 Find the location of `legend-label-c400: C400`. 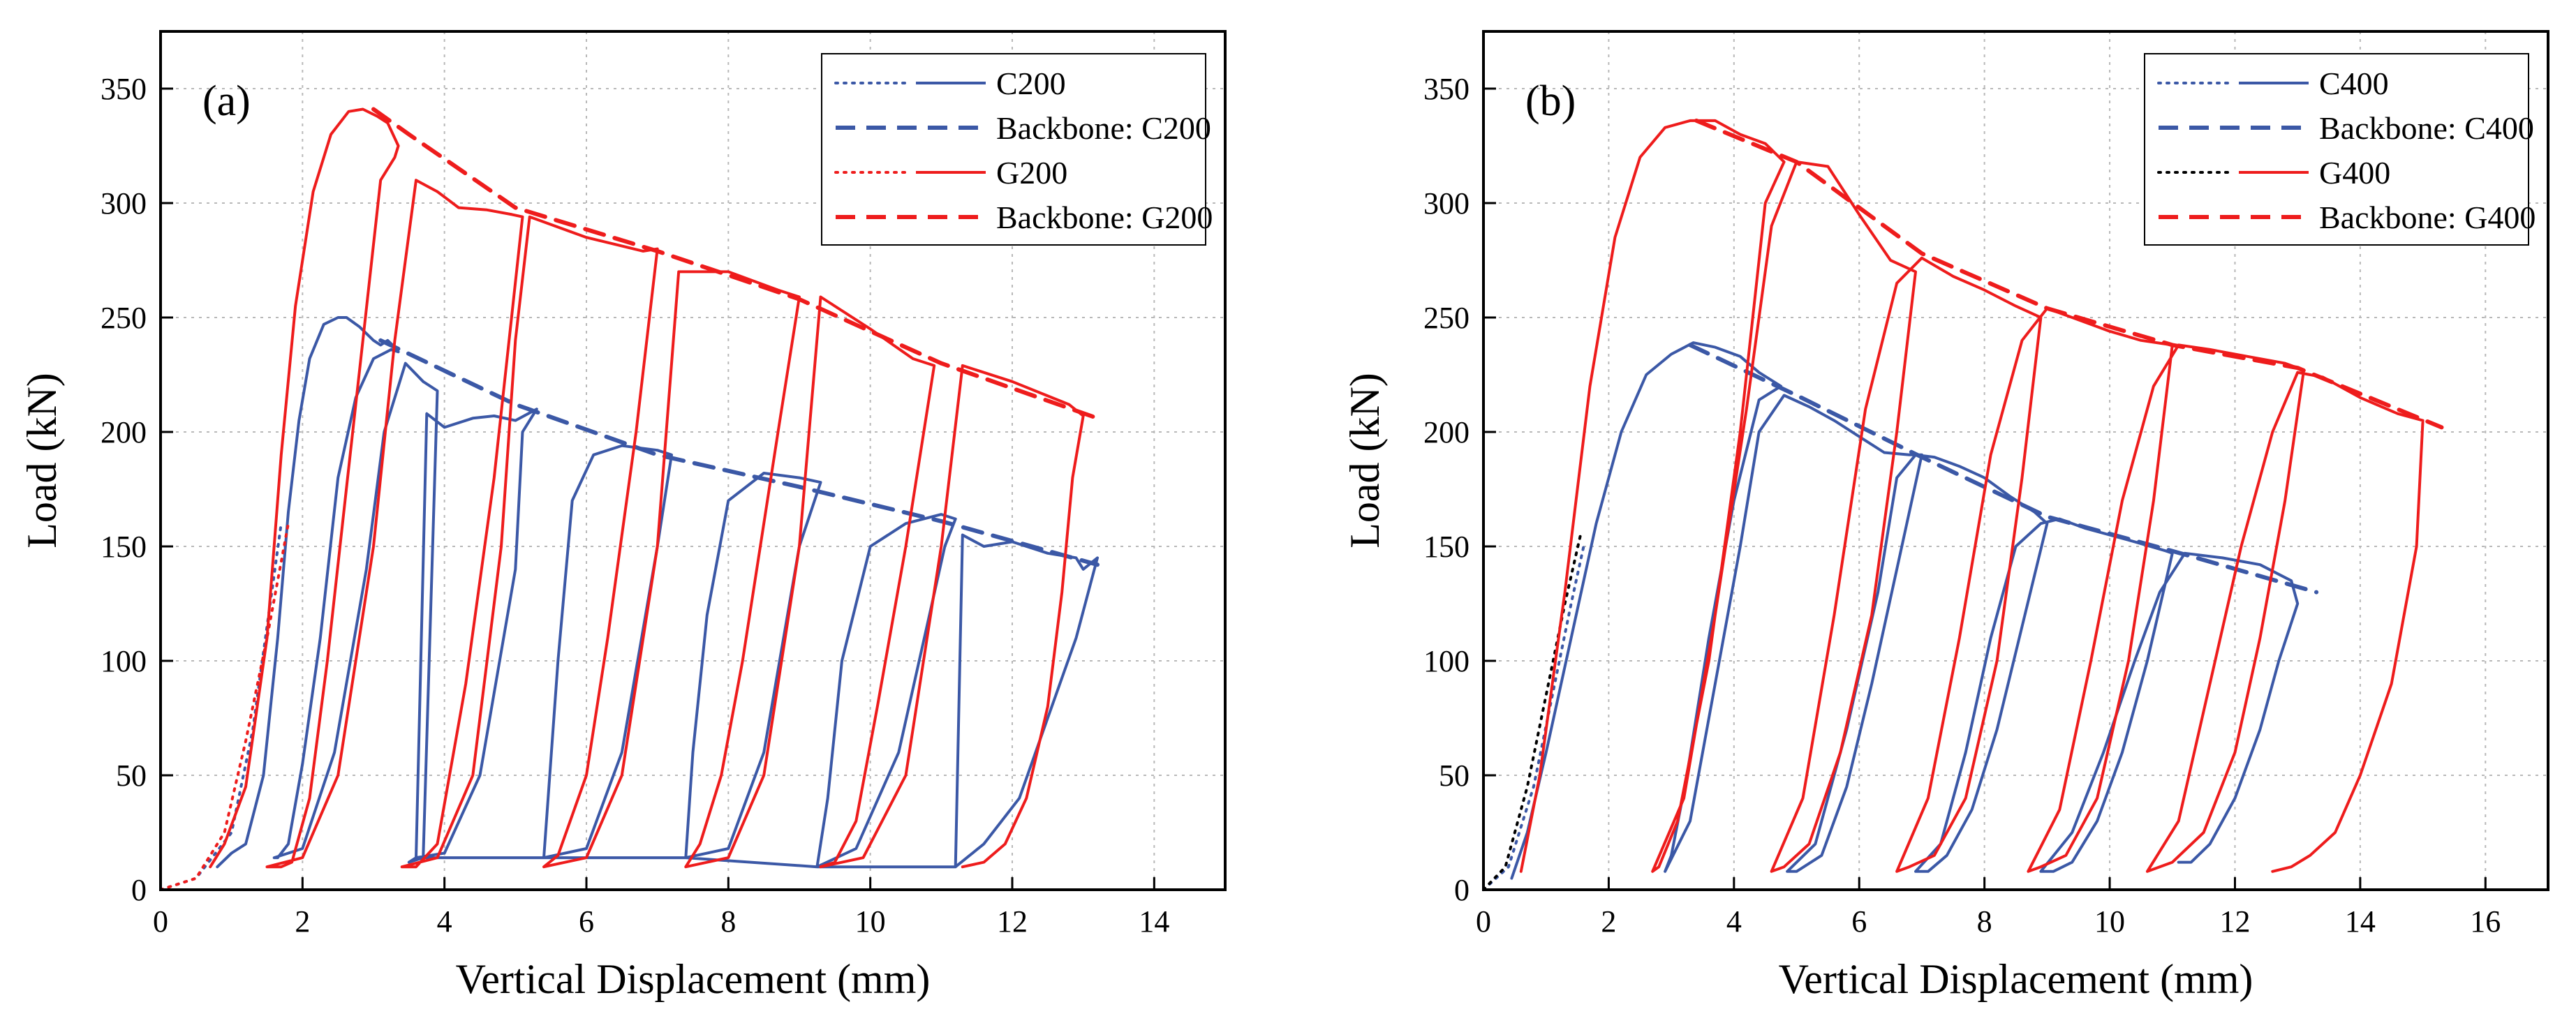

legend-label-c400: C400 is located at coordinates (2354, 83).